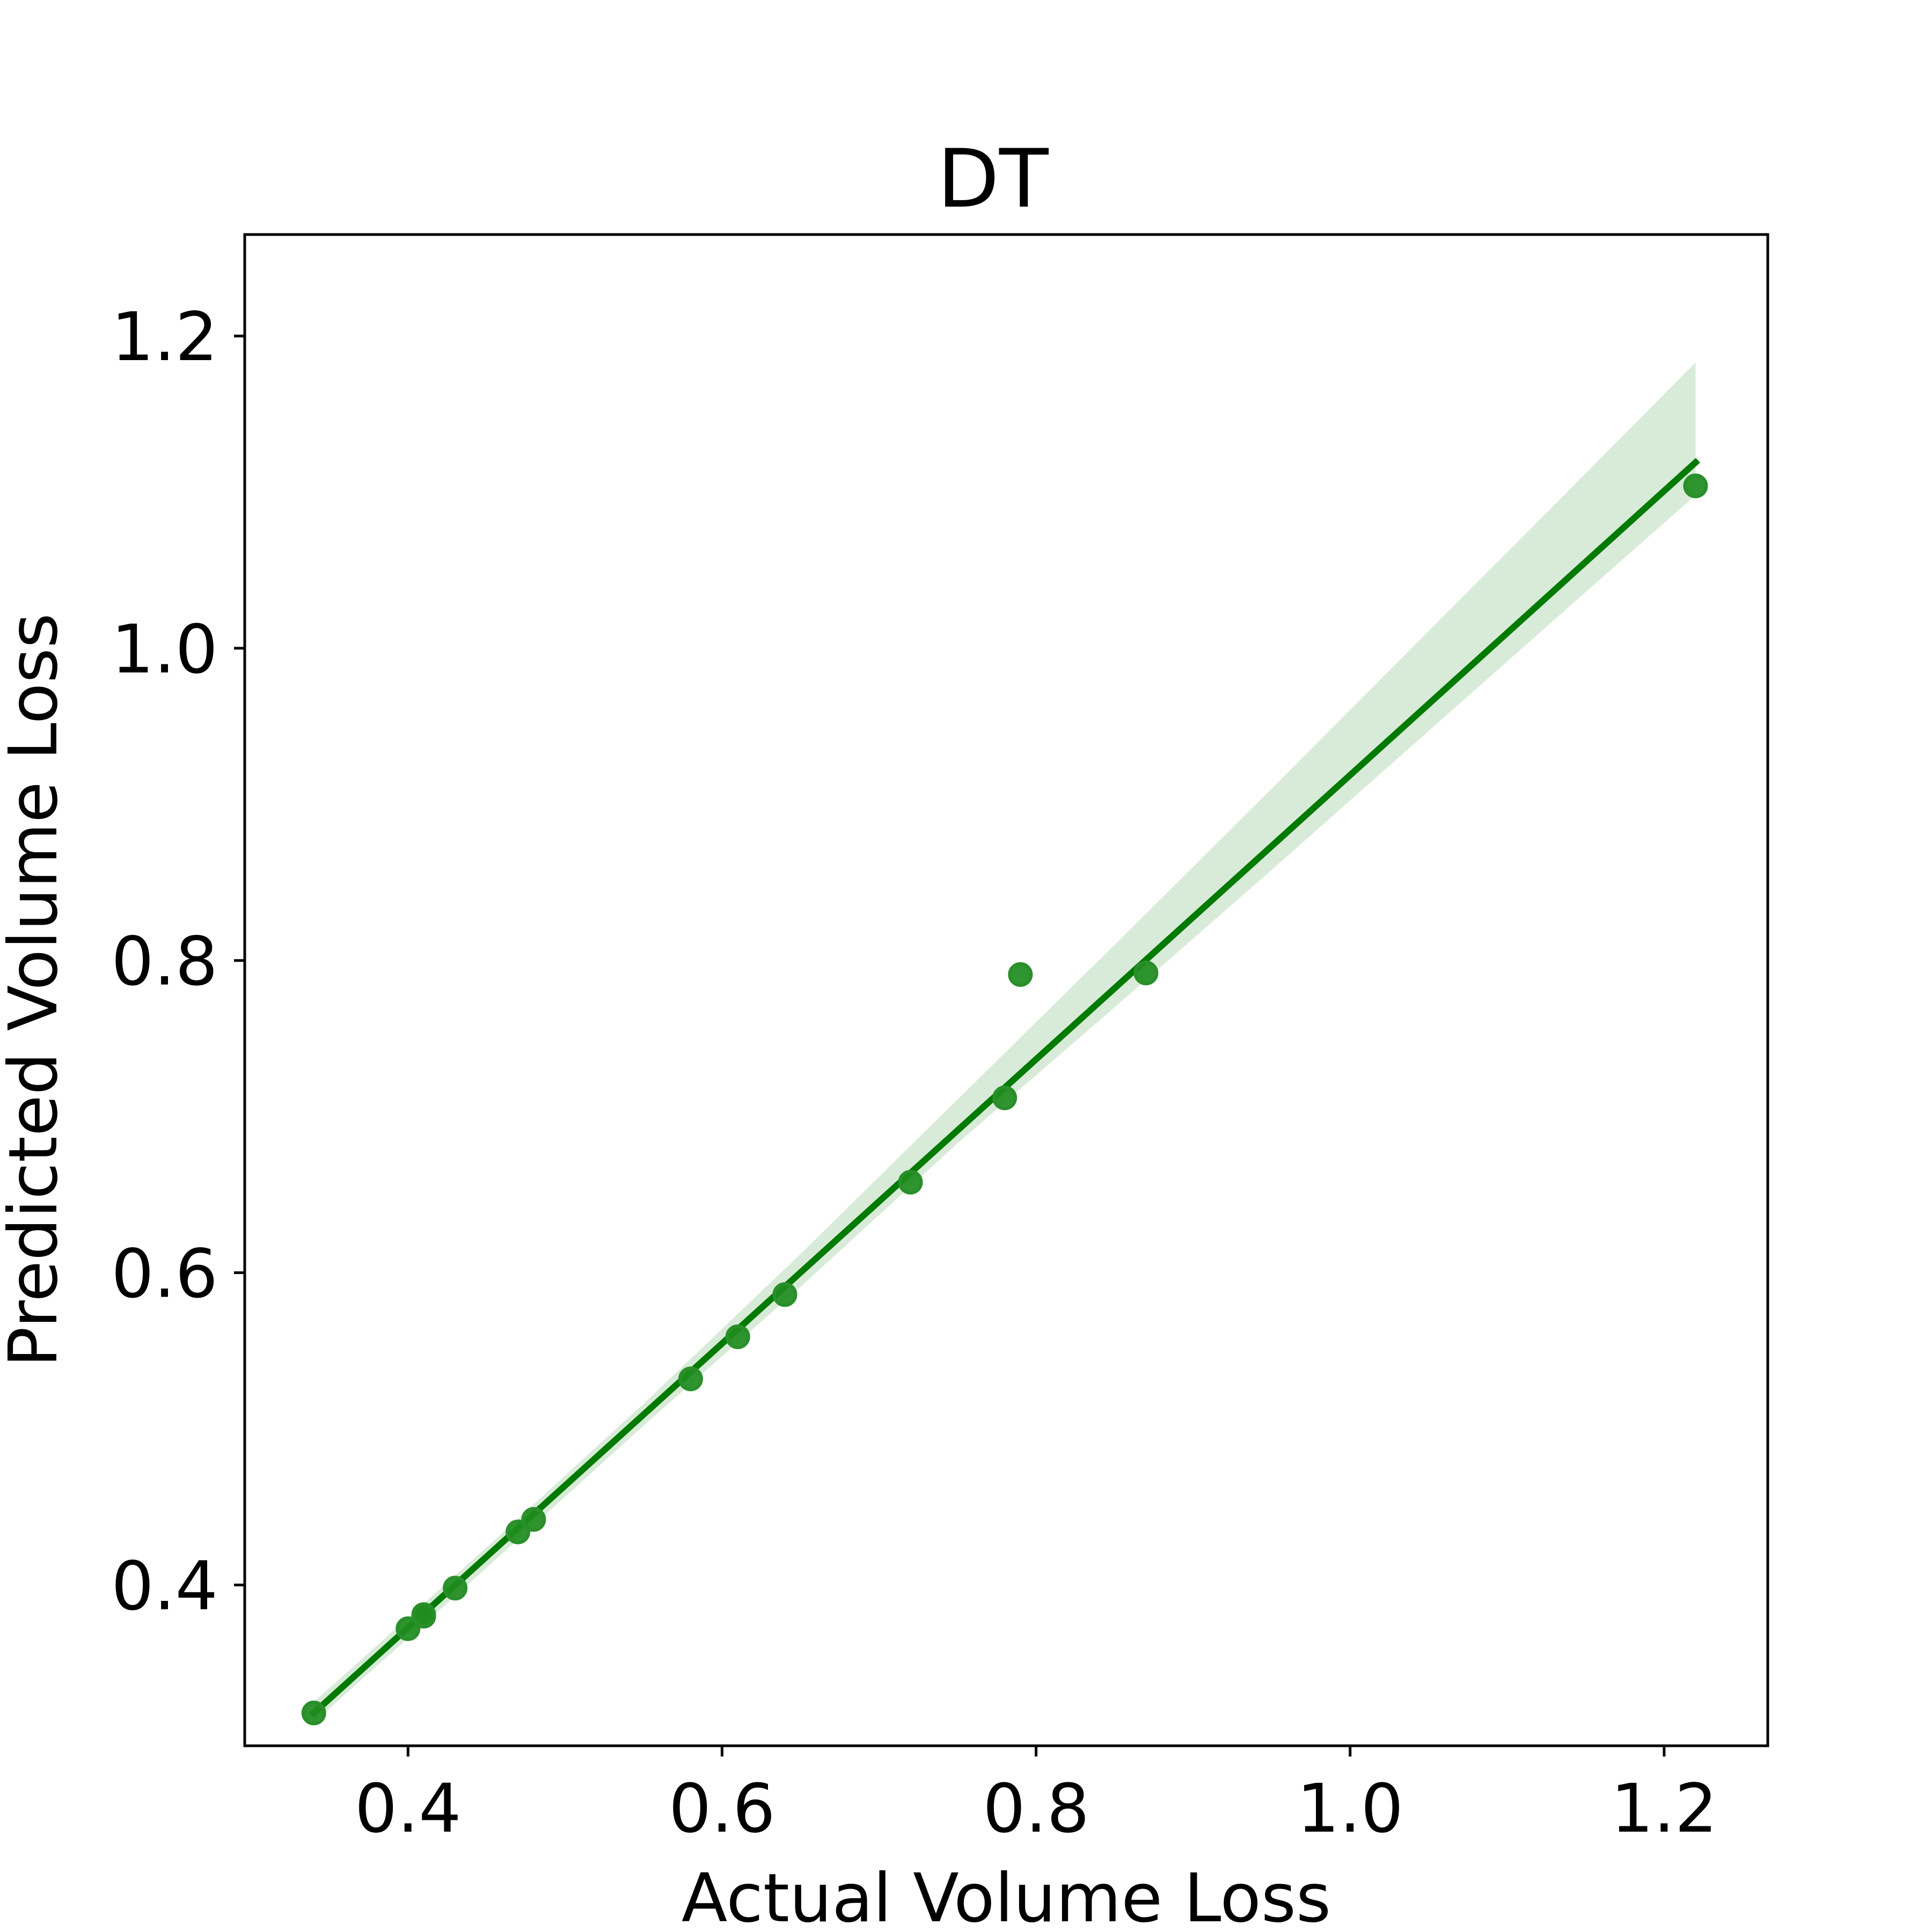  Describe the element at coordinates (36, 990) in the screenshot. I see `y-axis-label: Predicted Volume Loss` at that location.